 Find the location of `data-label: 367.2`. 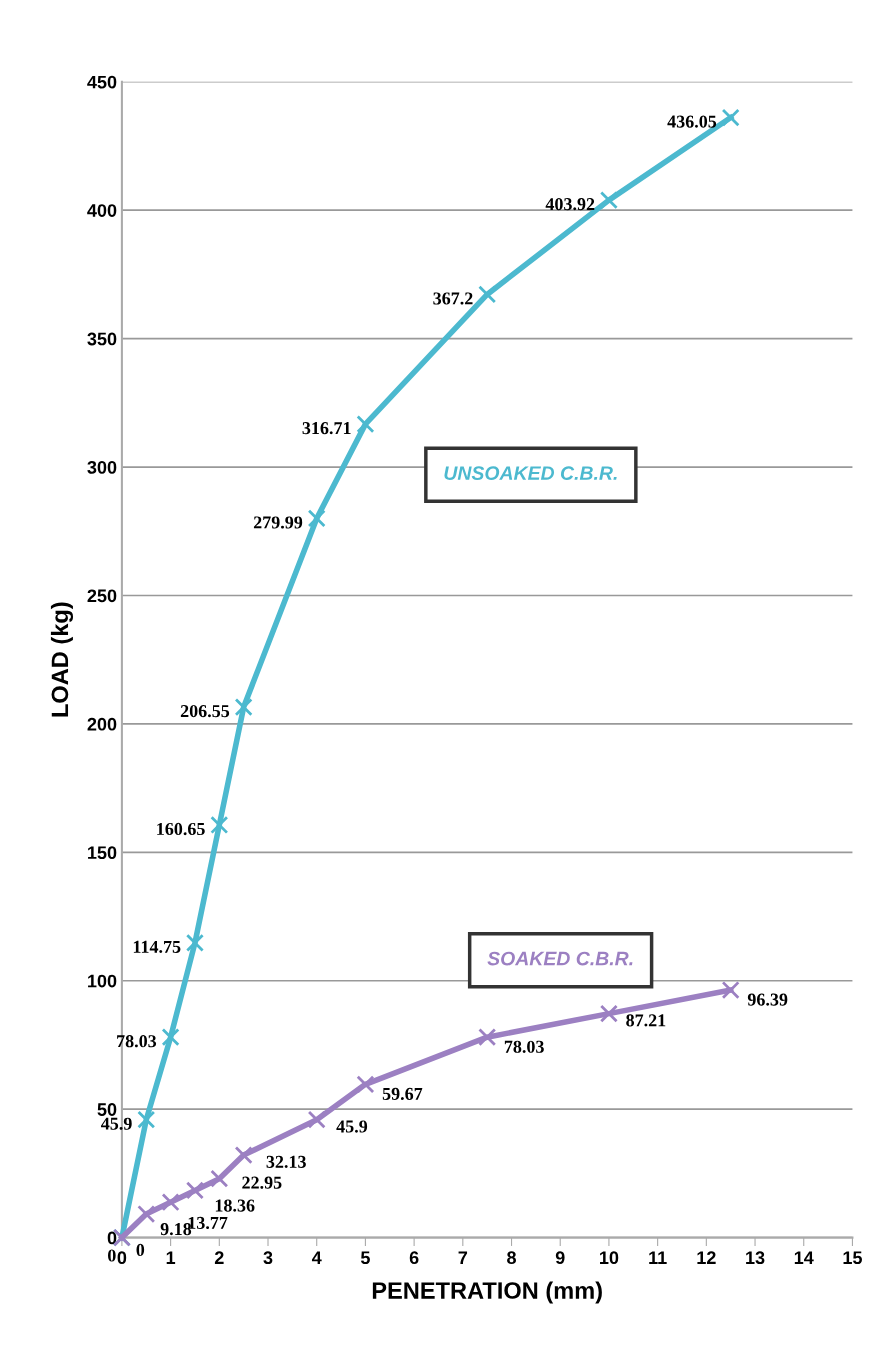

data-label: 367.2 is located at coordinates (453, 298).